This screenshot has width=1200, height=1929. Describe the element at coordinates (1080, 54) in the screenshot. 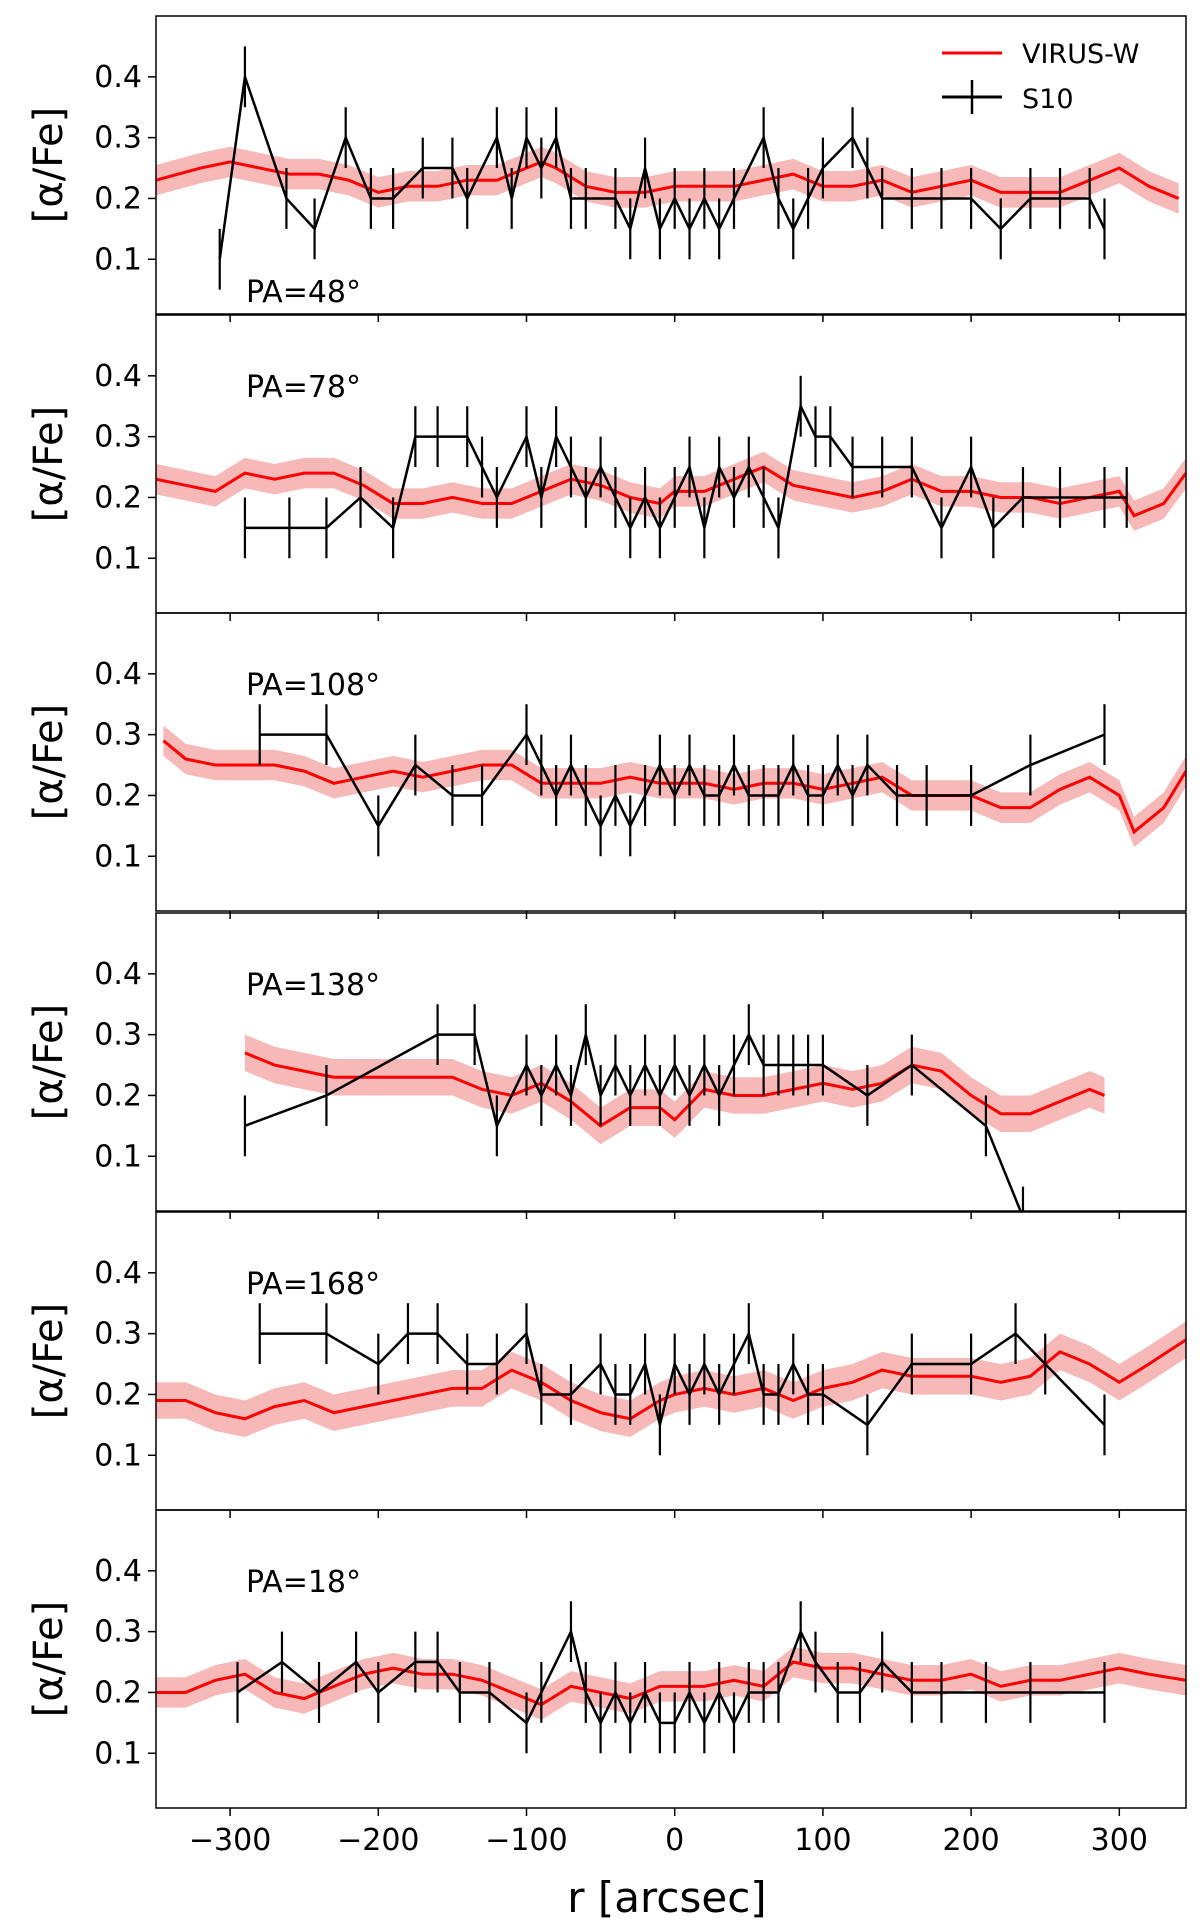

I see `legend-virus-label: VIRUS-W` at that location.